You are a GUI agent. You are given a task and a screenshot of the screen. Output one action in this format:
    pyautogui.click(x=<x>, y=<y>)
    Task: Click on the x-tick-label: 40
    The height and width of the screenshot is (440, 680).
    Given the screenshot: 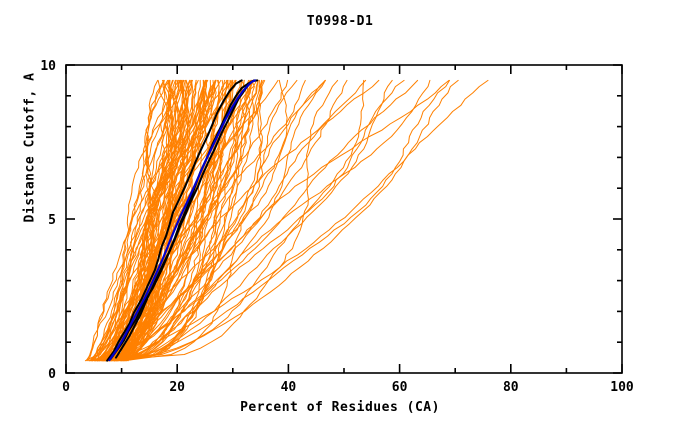 What is the action you would take?
    pyautogui.click(x=289, y=387)
    